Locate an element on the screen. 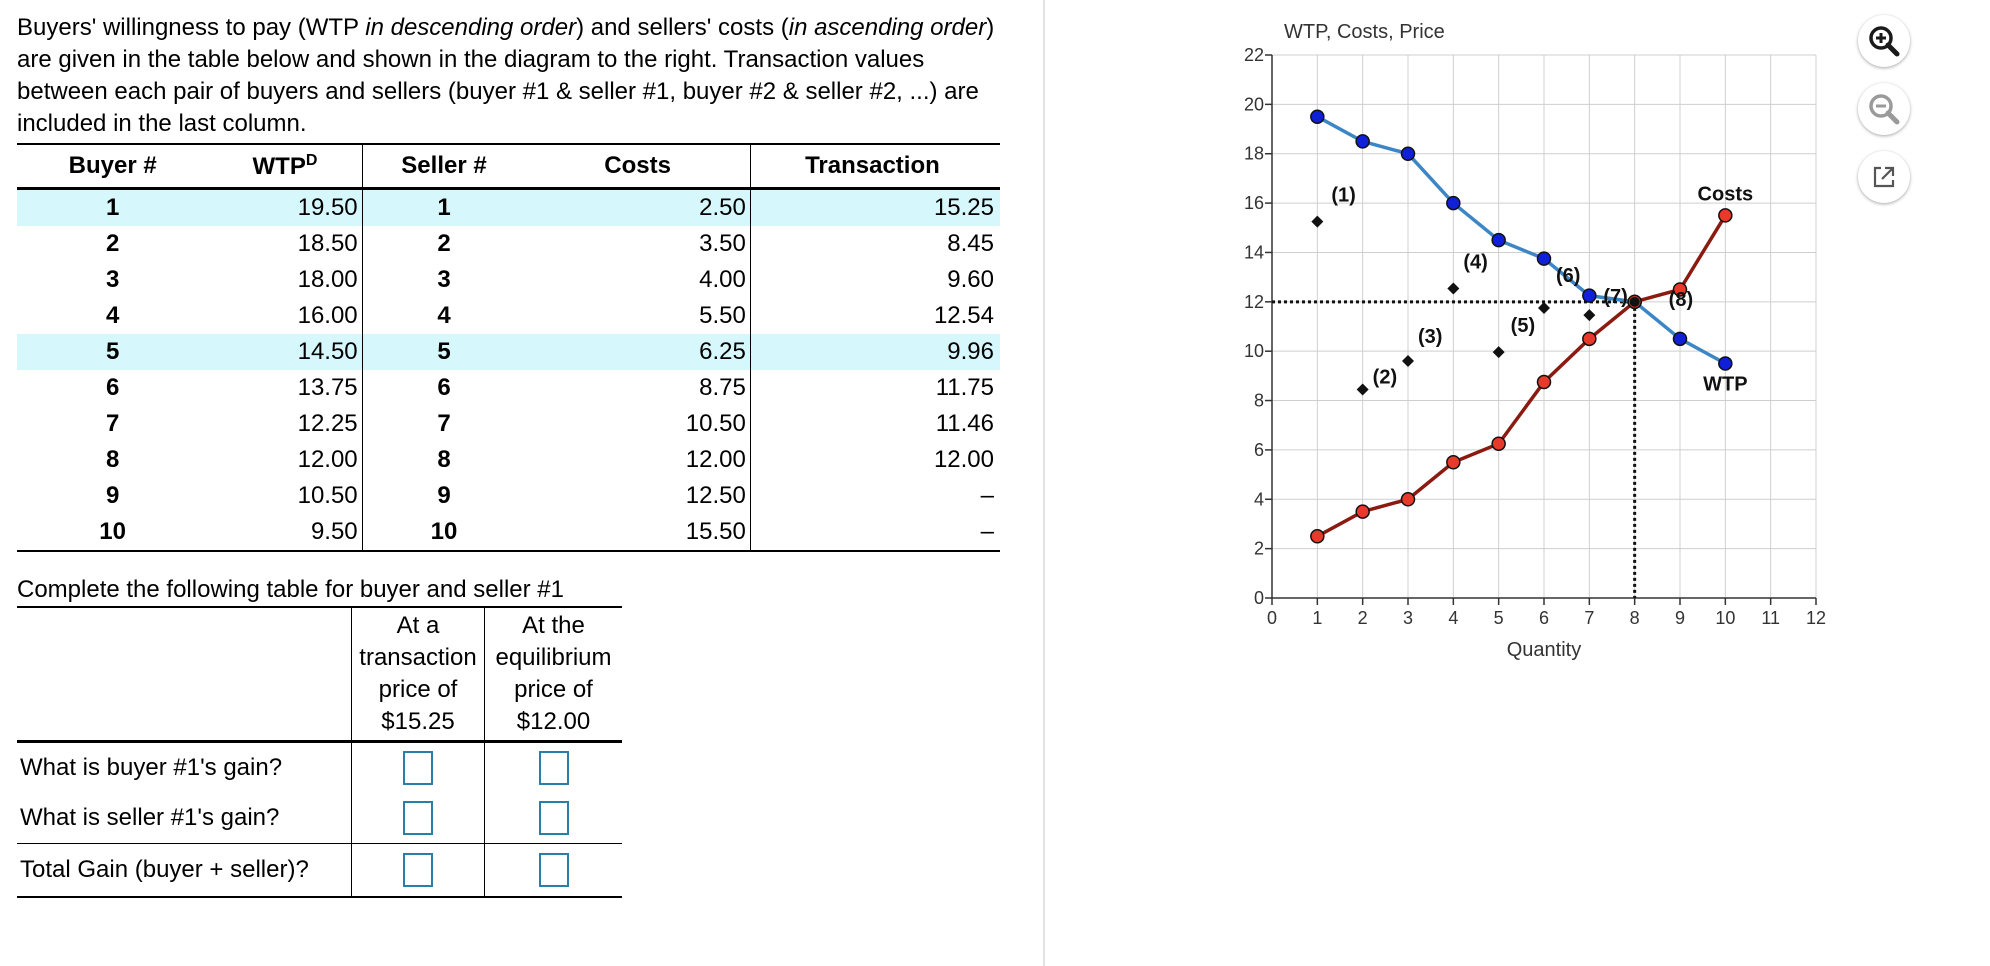  x-tick-label: 7 is located at coordinates (1589, 618).